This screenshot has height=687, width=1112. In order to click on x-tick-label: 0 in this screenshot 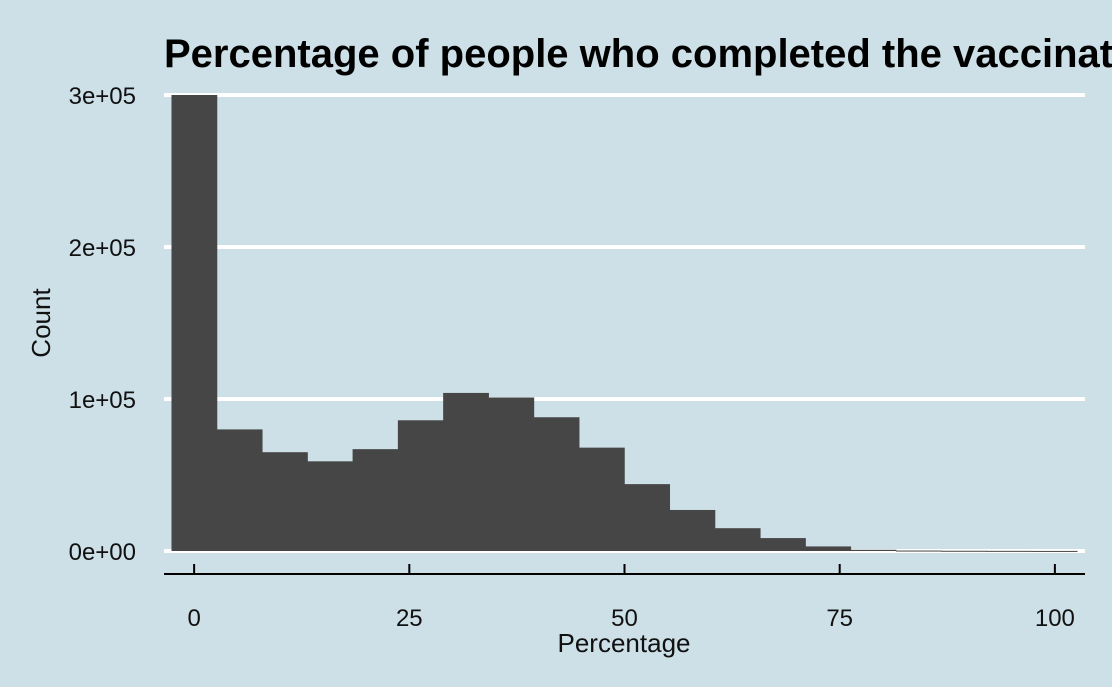, I will do `click(193, 618)`.